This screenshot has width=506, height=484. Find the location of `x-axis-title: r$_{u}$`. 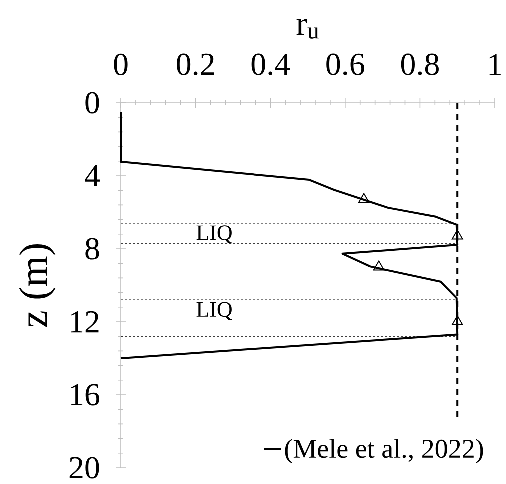

x-axis-title: r$_{u}$ is located at coordinates (307, 28).